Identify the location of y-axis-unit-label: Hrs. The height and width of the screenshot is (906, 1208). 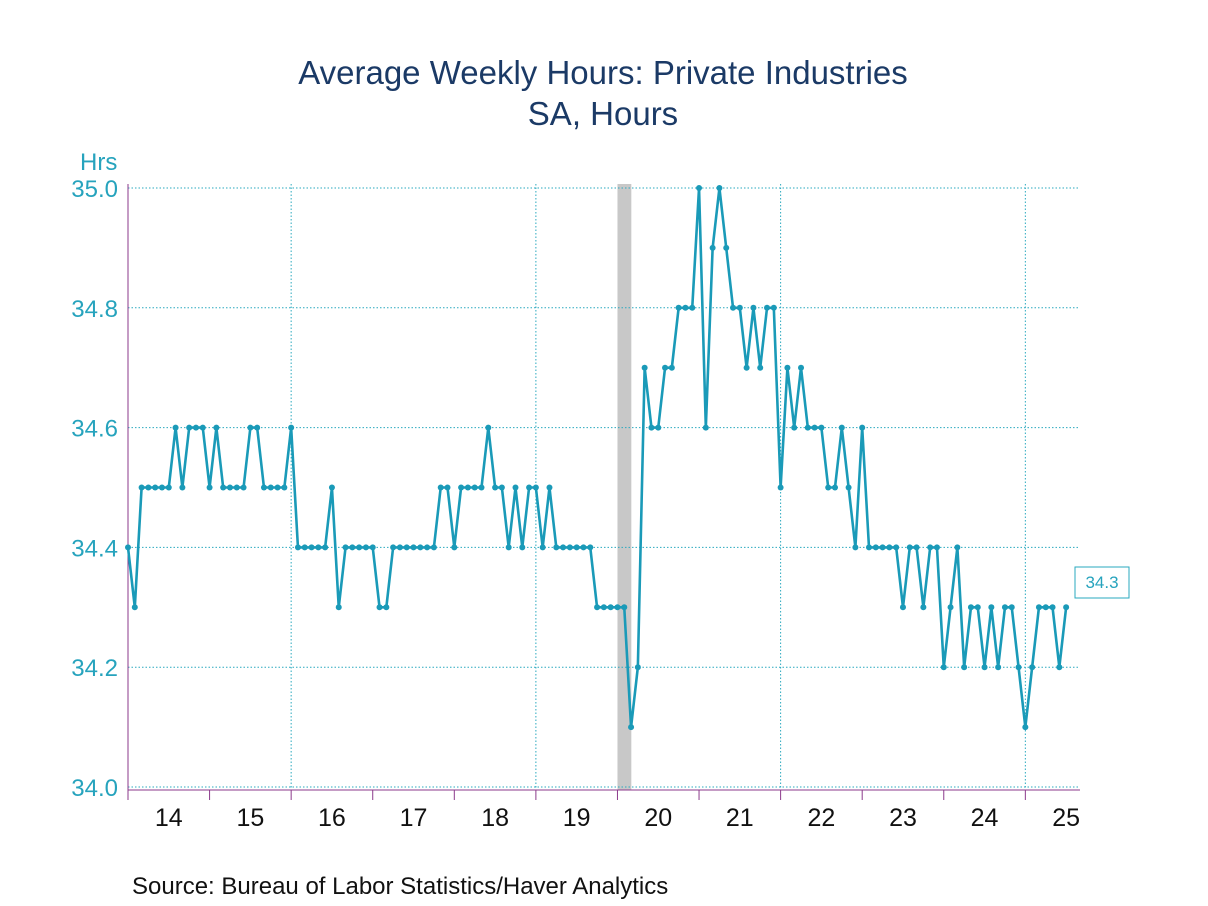
(98, 162).